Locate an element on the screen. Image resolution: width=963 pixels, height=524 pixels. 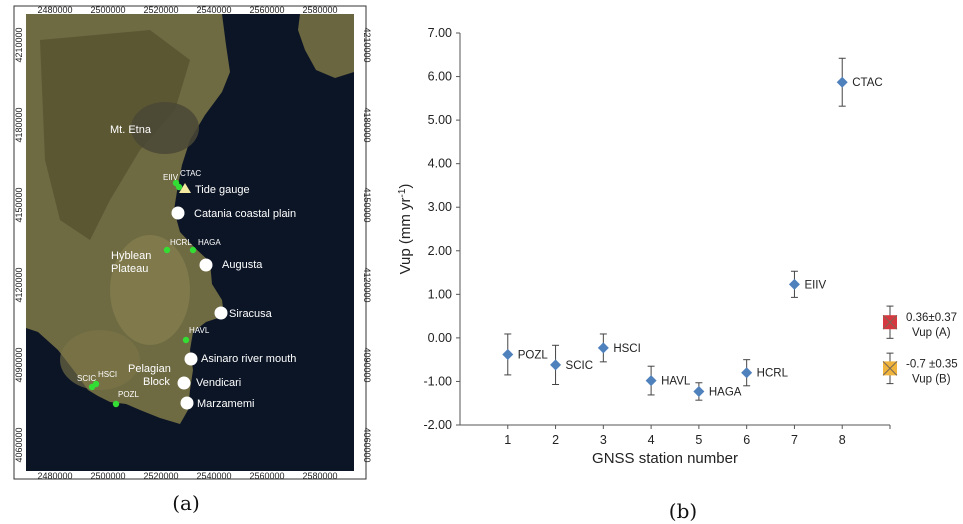
hyblean-relief is located at coordinates (150, 290).